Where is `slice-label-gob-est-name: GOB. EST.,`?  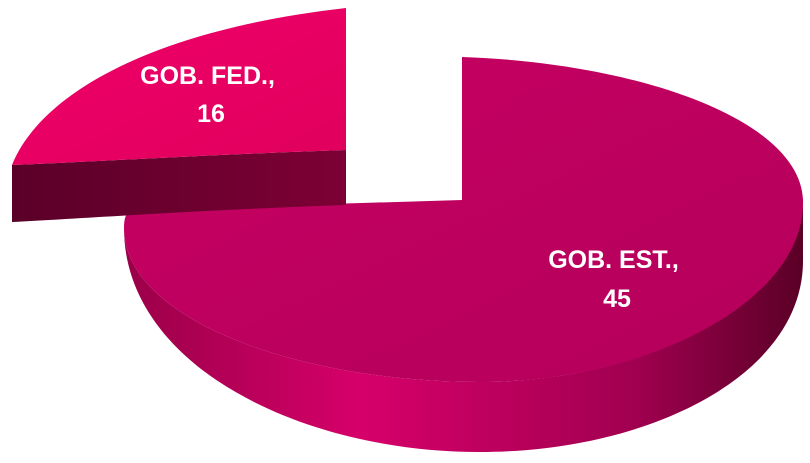
slice-label-gob-est-name: GOB. EST., is located at coordinates (613, 260).